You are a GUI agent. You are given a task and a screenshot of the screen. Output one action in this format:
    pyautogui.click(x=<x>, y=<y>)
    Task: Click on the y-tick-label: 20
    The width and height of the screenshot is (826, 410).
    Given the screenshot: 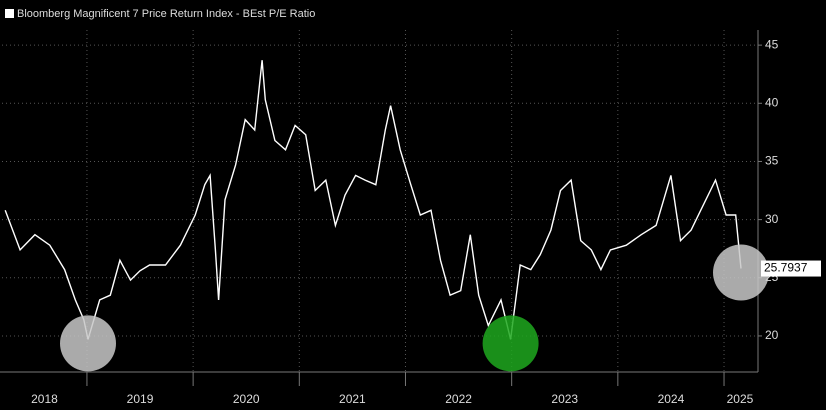 What is the action you would take?
    pyautogui.click(x=772, y=335)
    